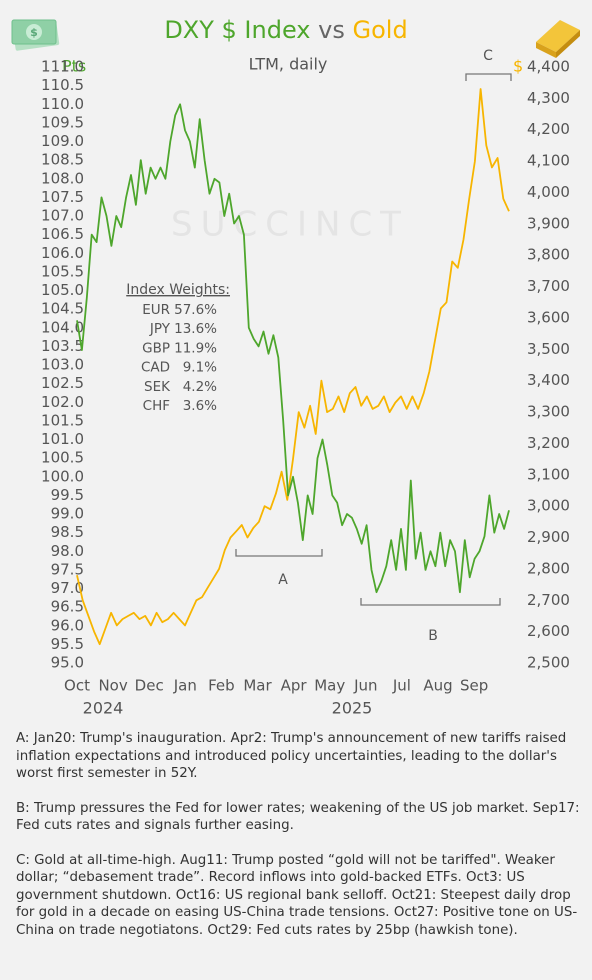  I want to click on weight-share: 9.1%, so click(200, 368).